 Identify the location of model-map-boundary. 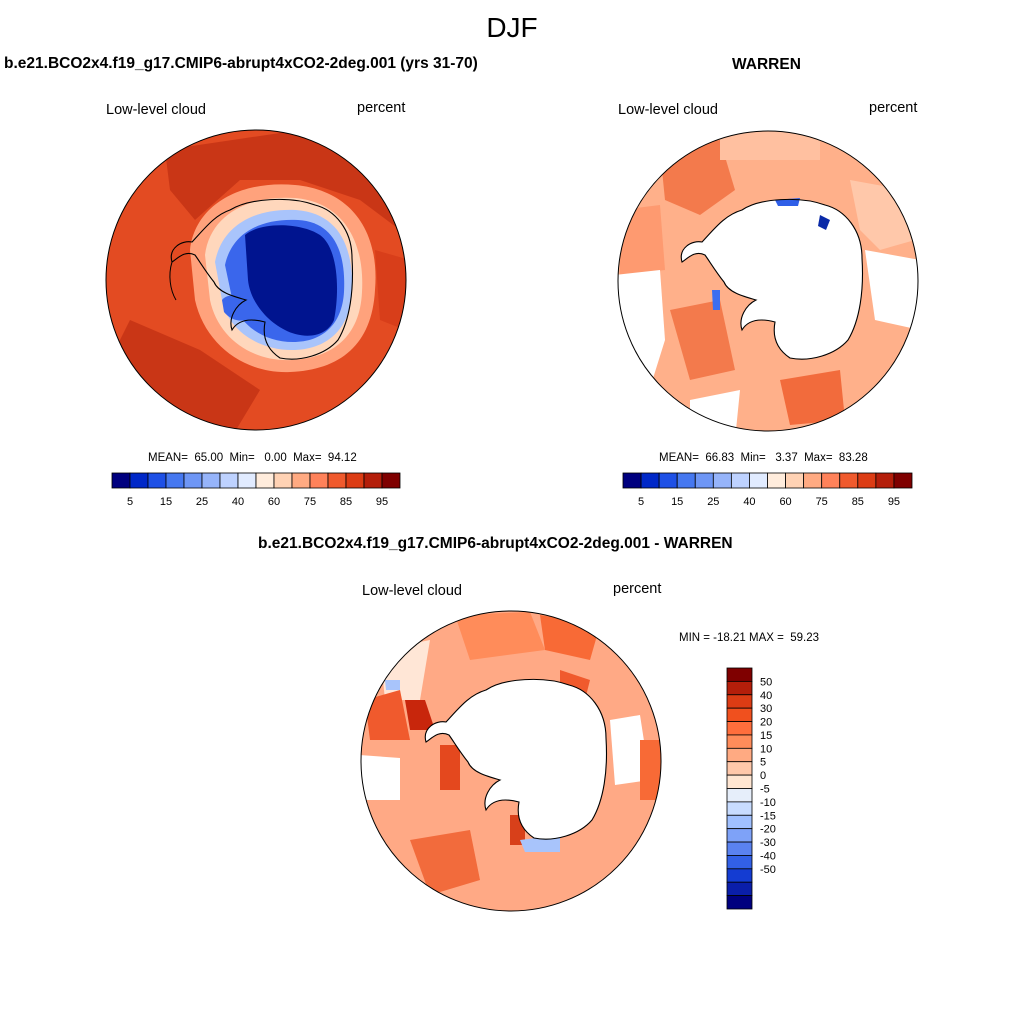
(256, 280).